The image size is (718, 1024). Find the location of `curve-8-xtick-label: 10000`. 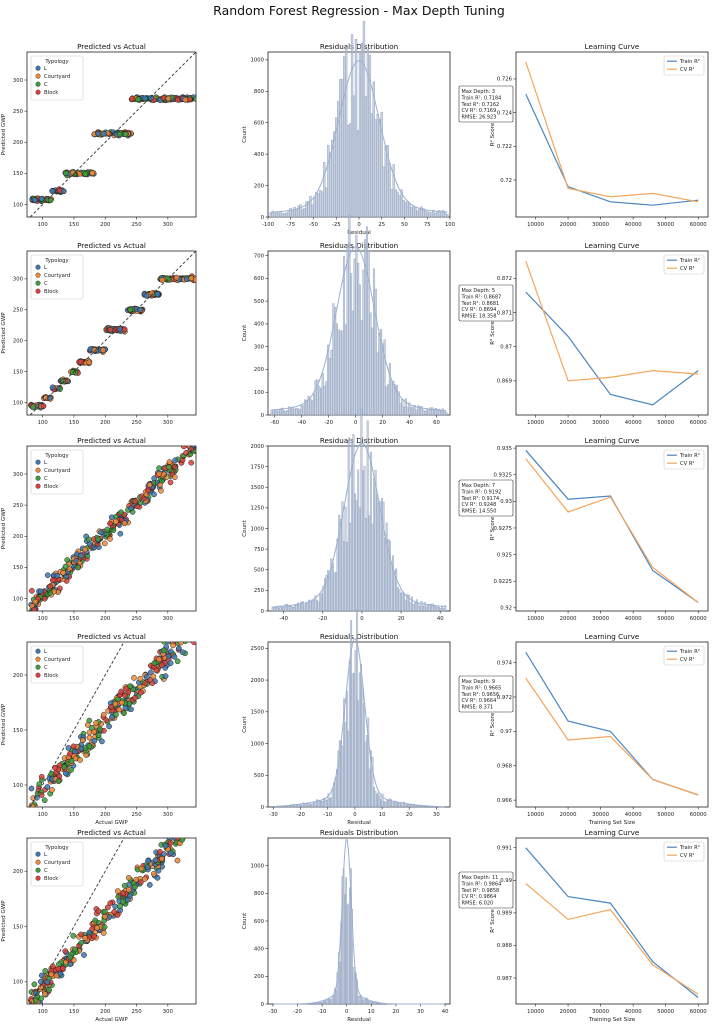

curve-8-xtick-label: 10000 is located at coordinates (535, 619).